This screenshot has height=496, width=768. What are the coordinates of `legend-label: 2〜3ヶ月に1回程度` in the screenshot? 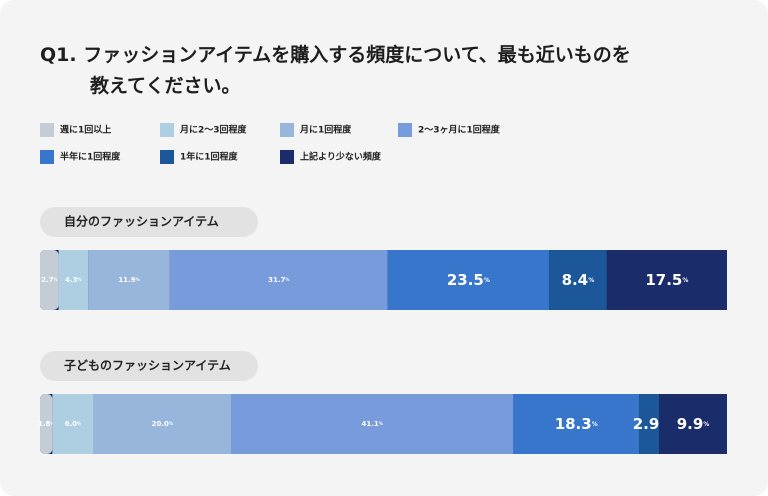 It's located at (459, 130).